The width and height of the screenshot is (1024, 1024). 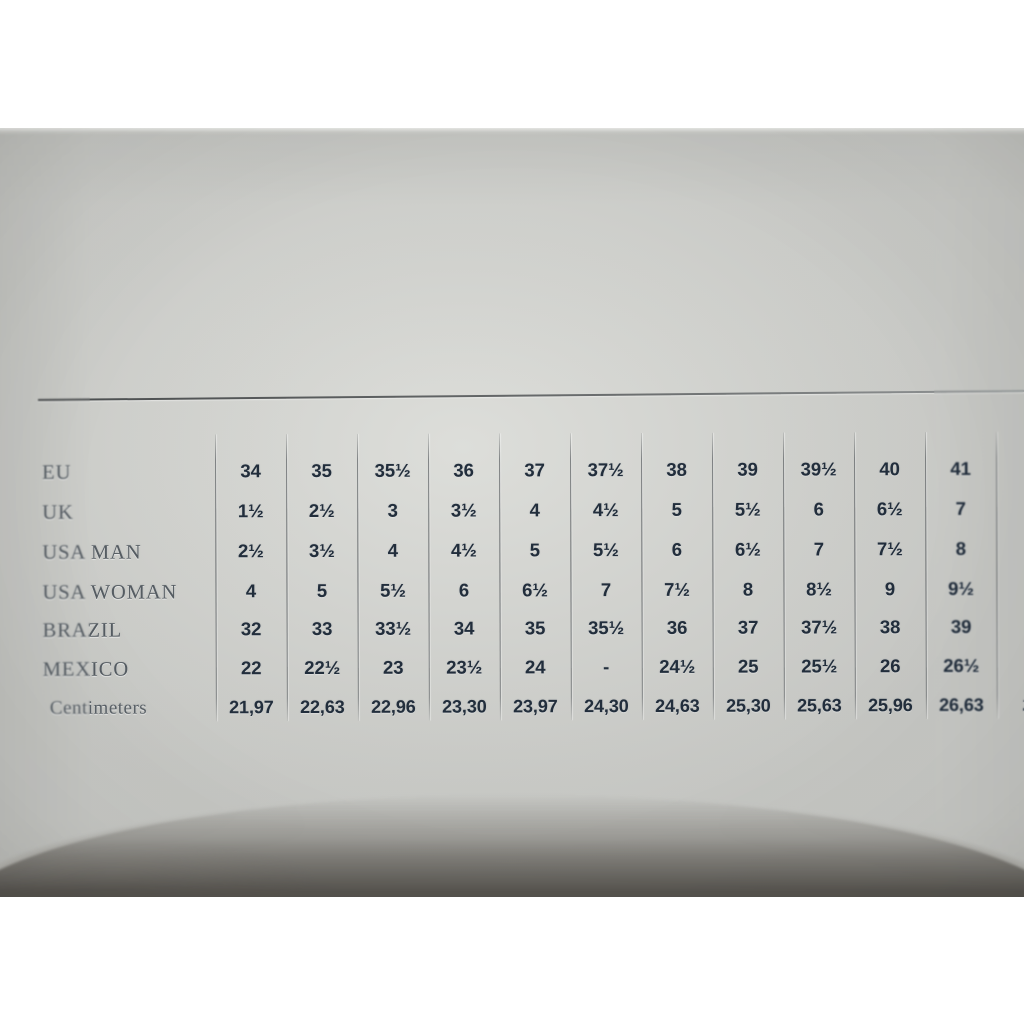 What do you see at coordinates (92, 552) in the screenshot?
I see `row-label-usa-man: USA MAN` at bounding box center [92, 552].